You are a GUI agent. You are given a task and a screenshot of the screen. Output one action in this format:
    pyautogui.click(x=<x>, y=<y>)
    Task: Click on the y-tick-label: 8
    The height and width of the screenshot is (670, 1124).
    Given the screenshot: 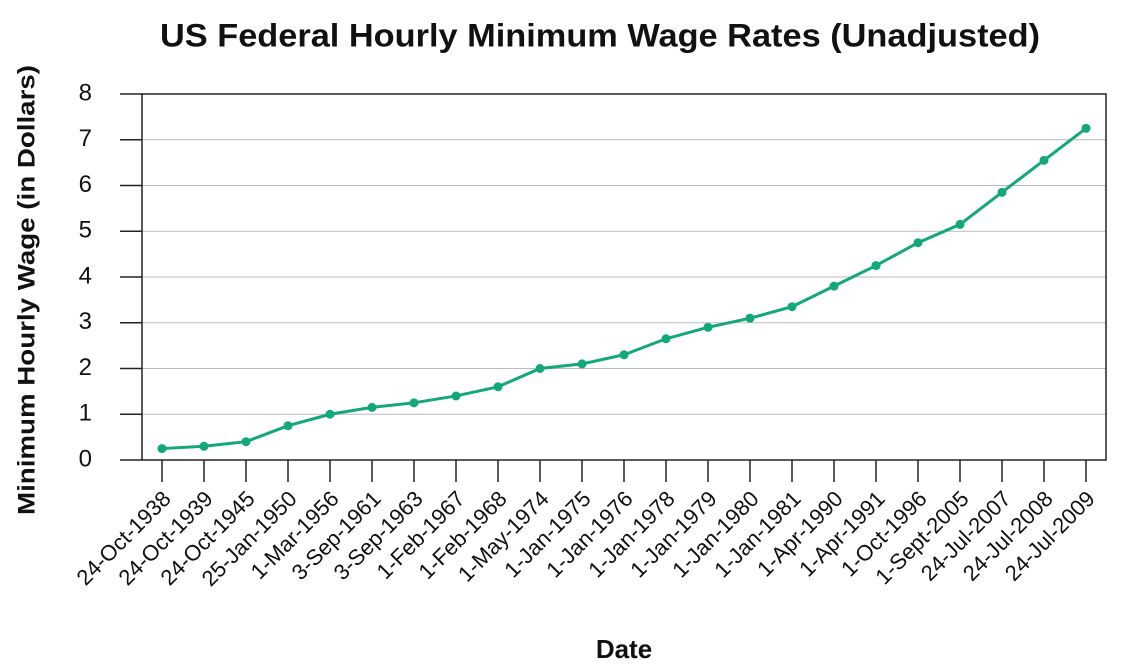 What is the action you would take?
    pyautogui.click(x=85, y=92)
    